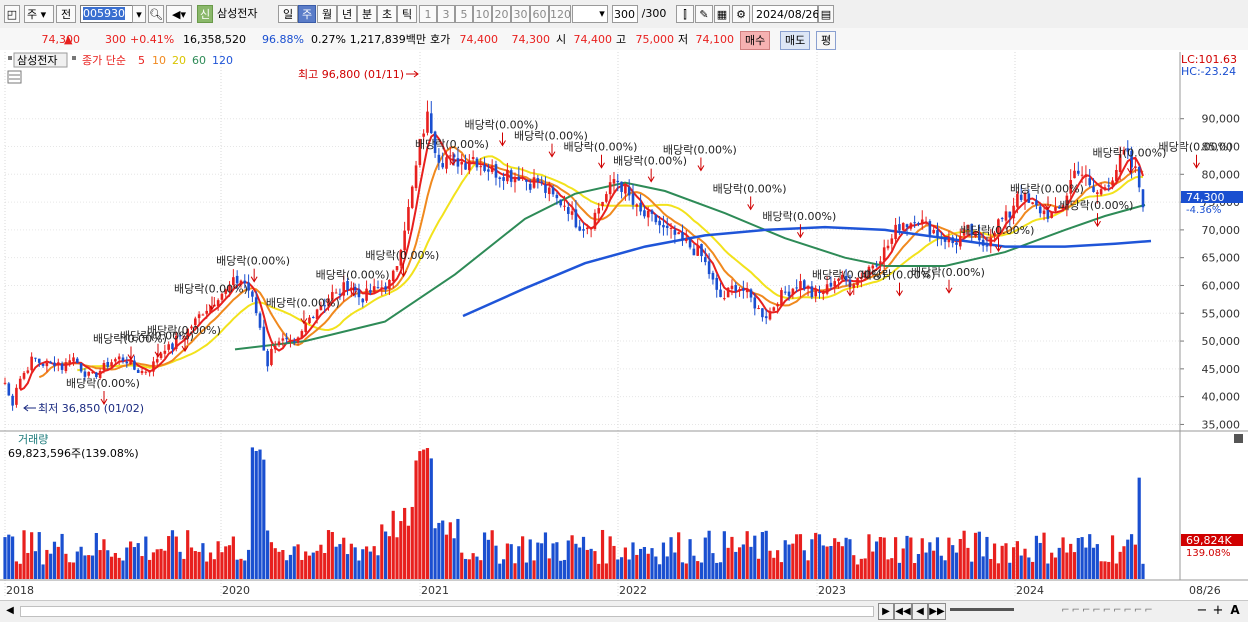  I want to click on period-select: 주 ▾, so click(39, 14).